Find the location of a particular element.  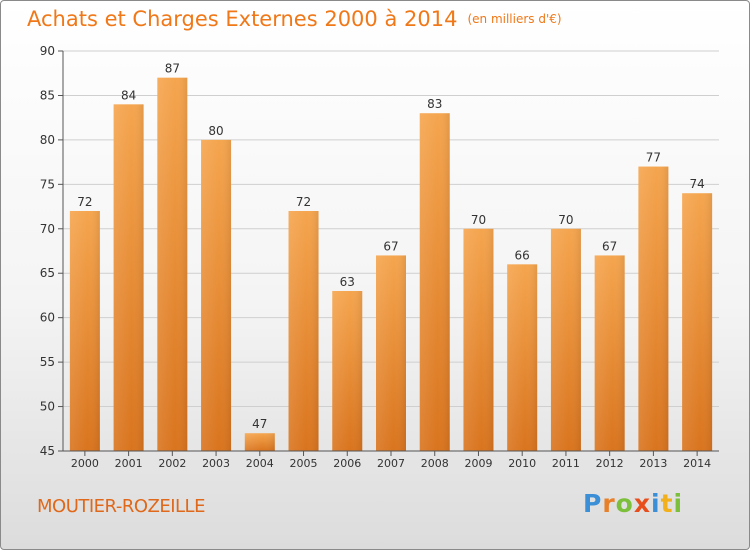

y-tick-label: 85 is located at coordinates (47, 95).